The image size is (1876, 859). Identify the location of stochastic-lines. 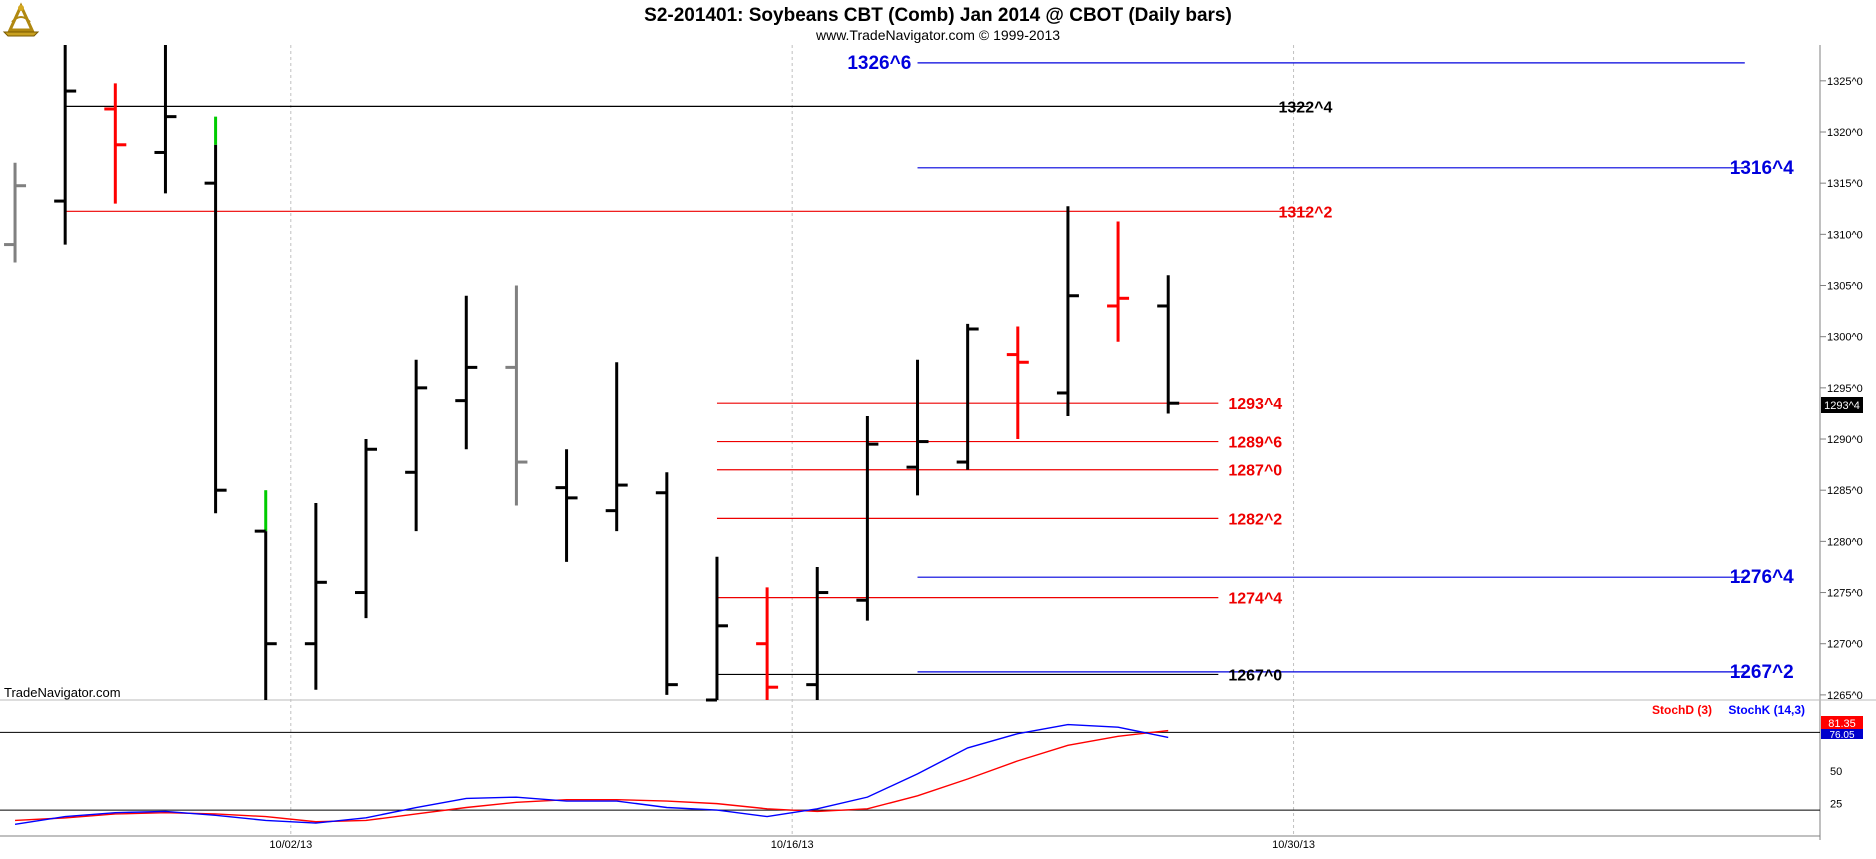
(591, 774).